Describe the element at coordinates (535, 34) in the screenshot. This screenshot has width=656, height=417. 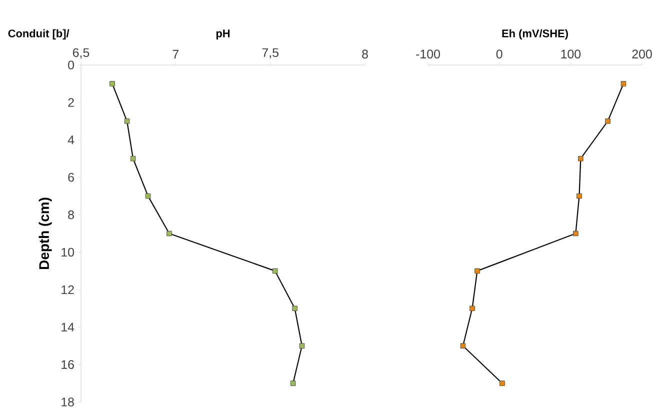
I see `x-axis-title: Eh (mV/SHE)` at that location.